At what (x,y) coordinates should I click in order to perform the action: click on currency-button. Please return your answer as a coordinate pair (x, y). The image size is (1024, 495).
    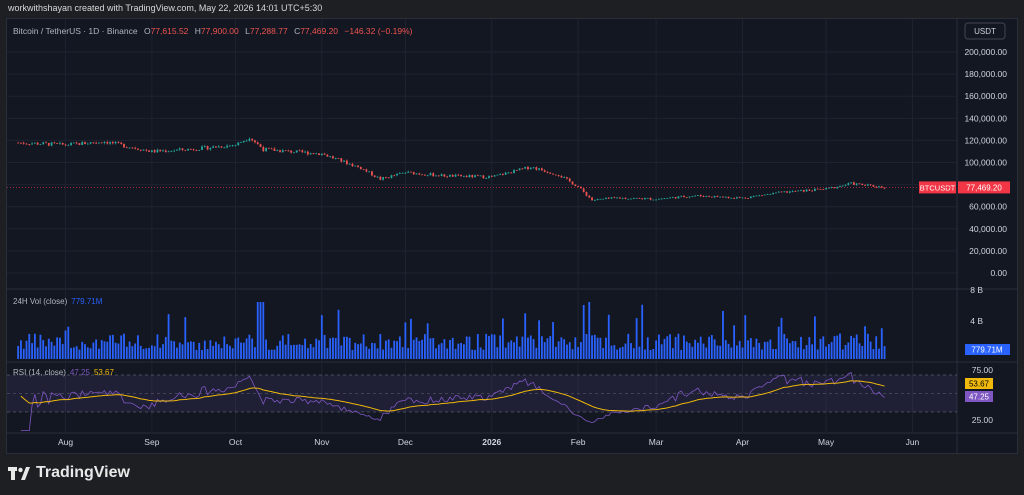
    Looking at the image, I should click on (985, 31).